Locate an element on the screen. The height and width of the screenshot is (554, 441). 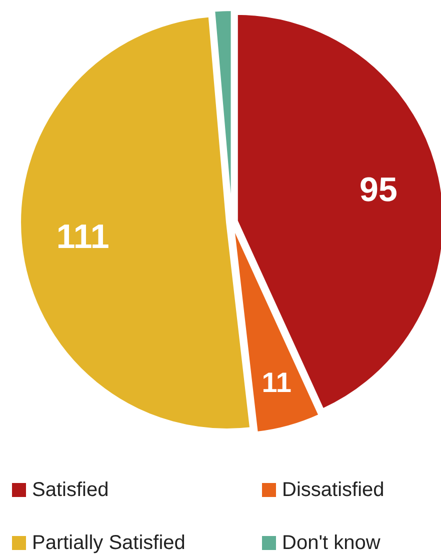
data-label: 95 is located at coordinates (379, 190).